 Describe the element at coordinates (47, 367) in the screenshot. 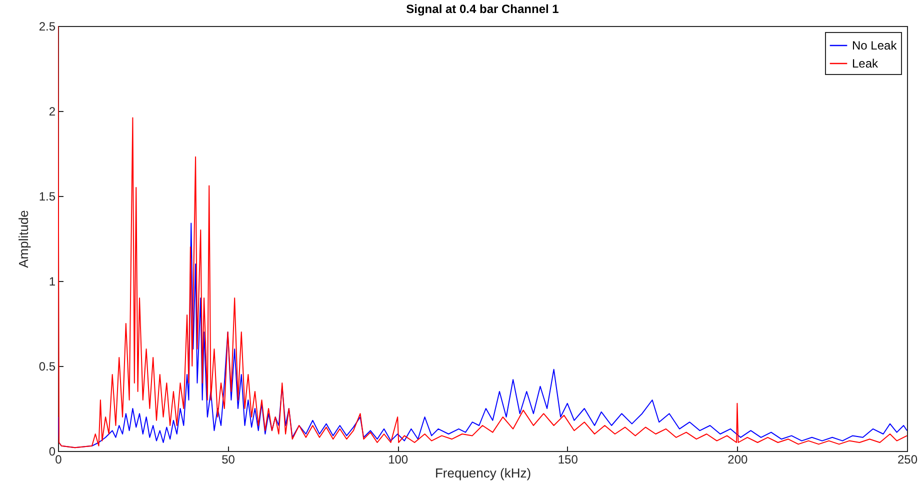

I see `y-tick-label: 0.5` at that location.